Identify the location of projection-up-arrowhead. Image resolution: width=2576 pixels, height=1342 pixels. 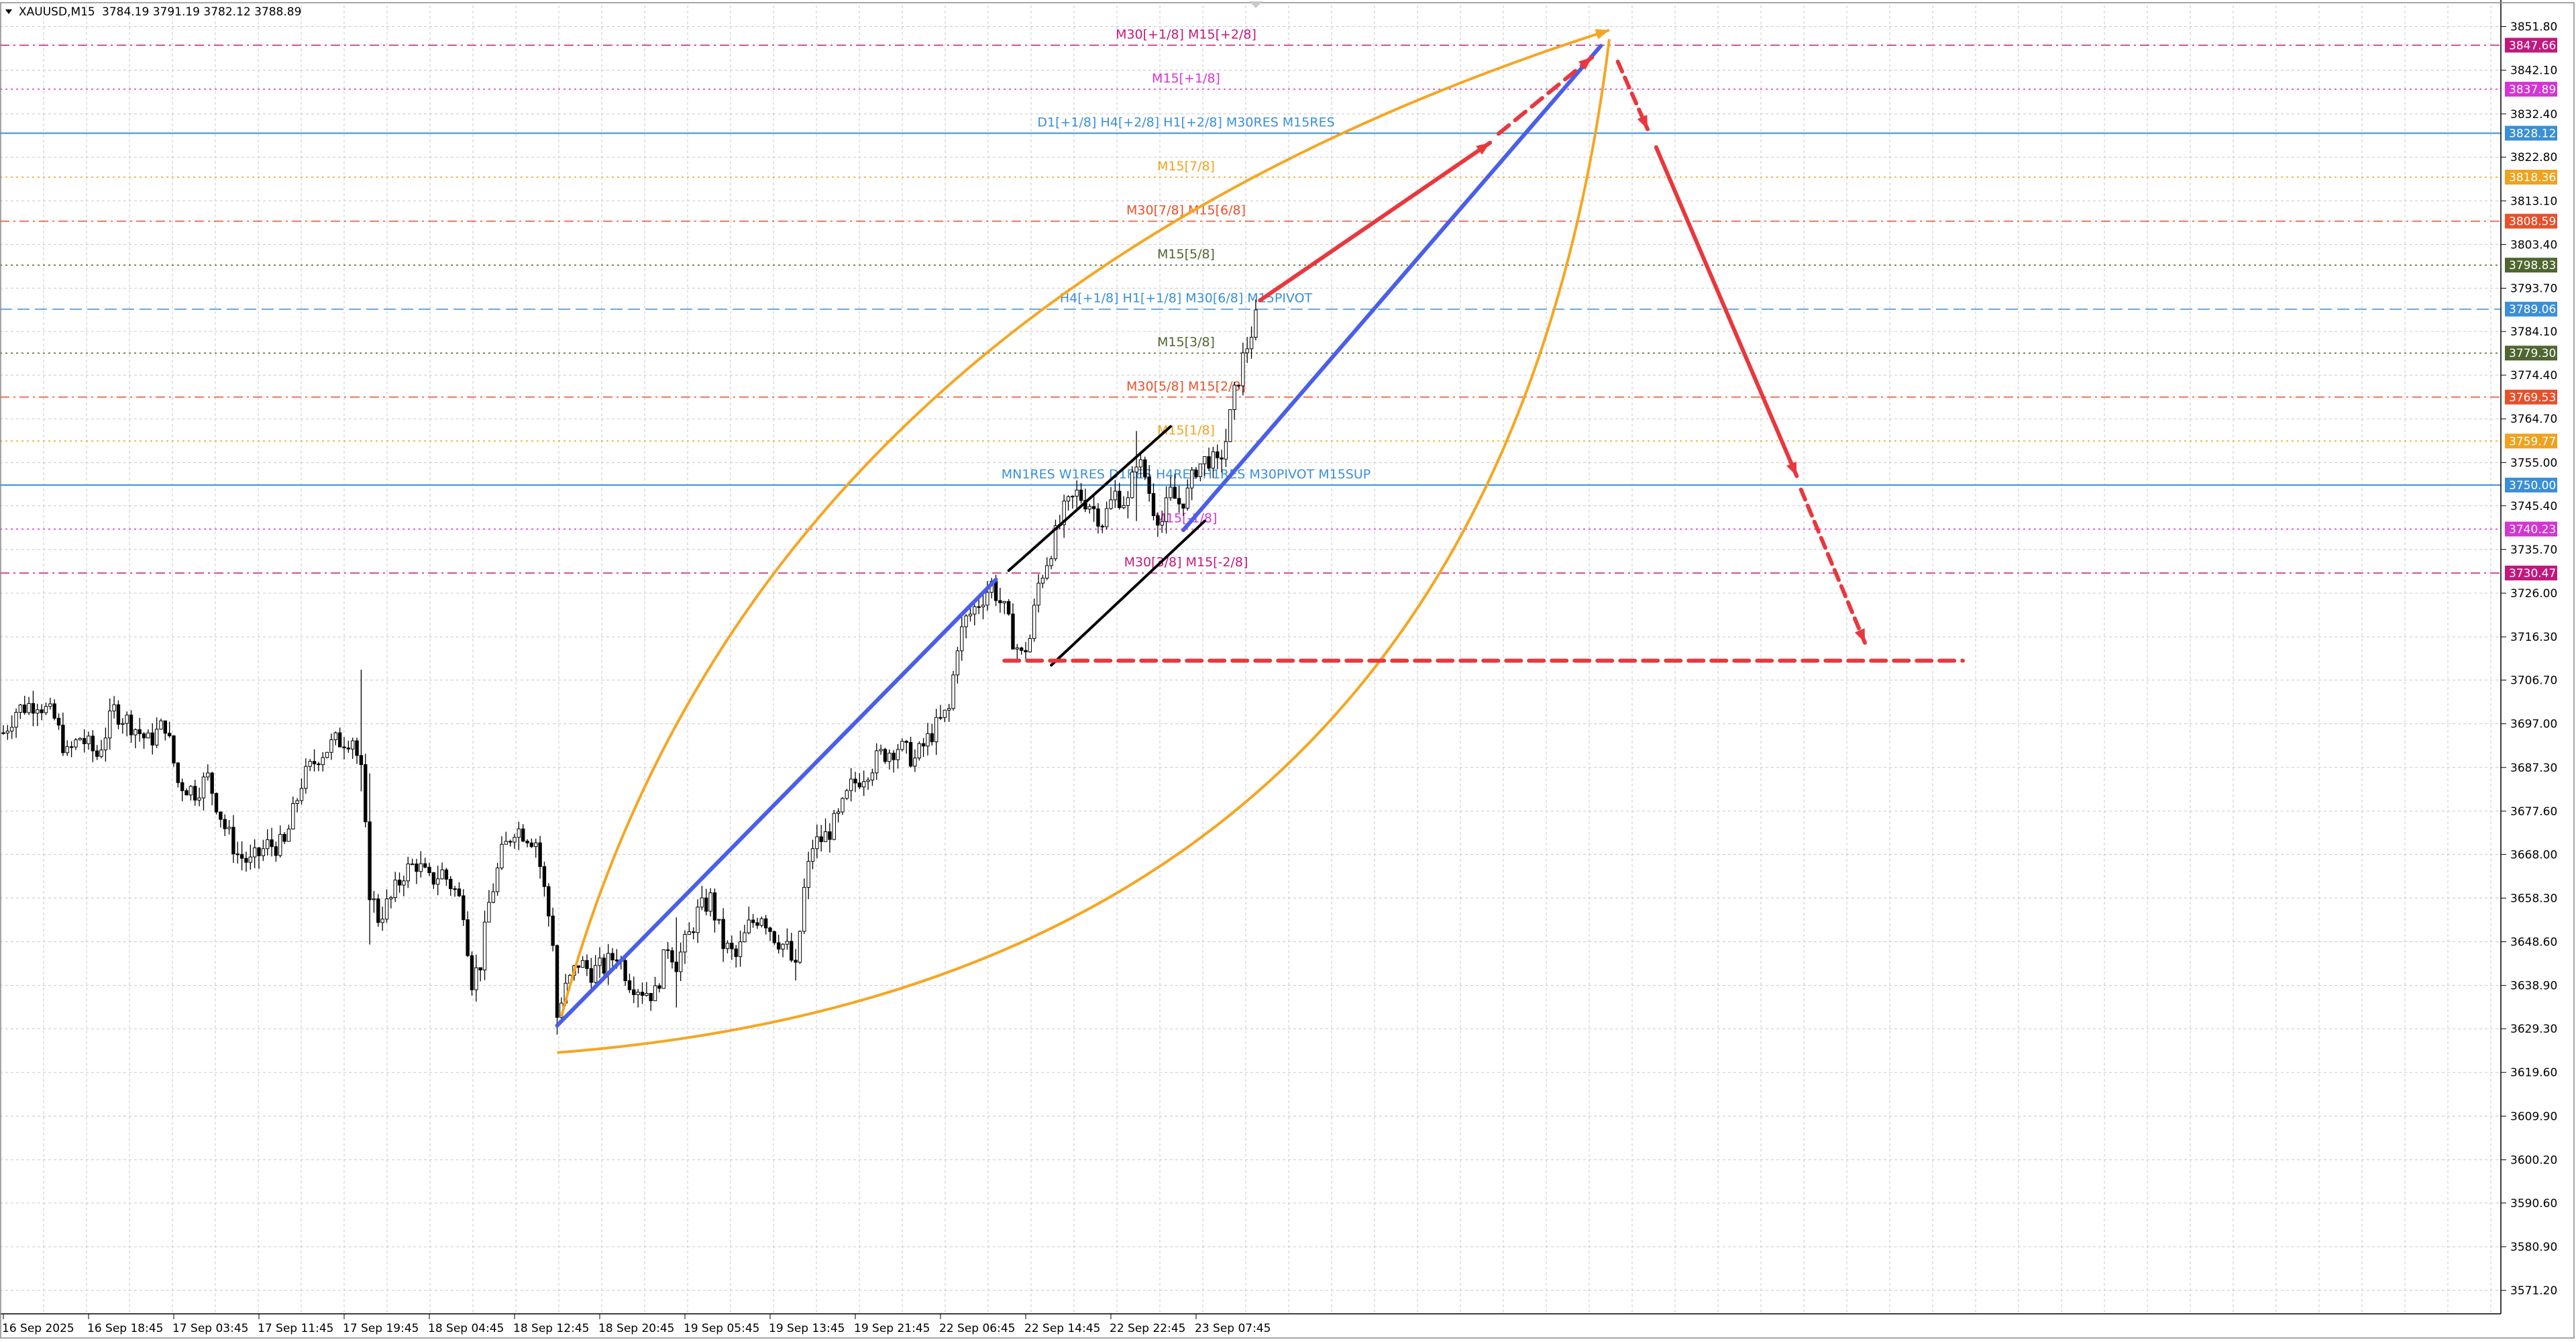
(1483, 149).